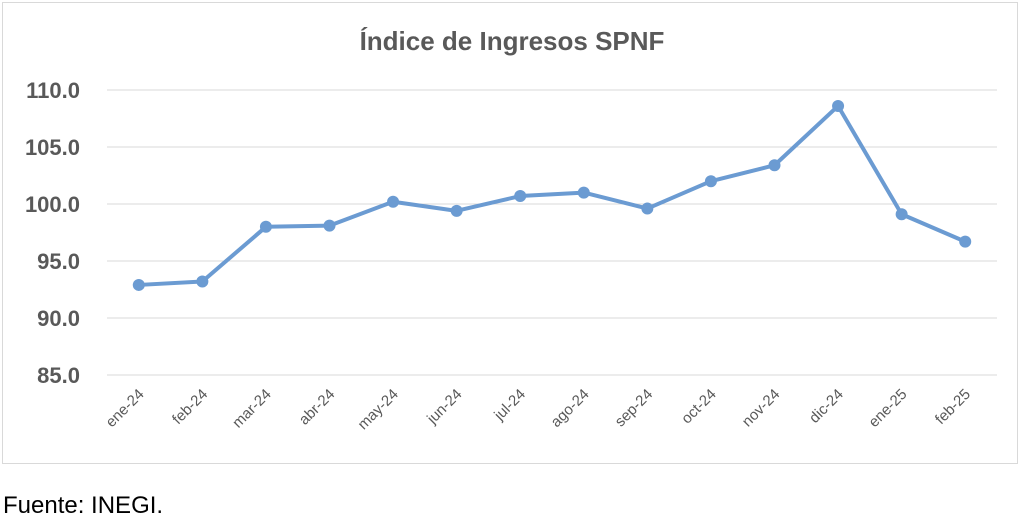 Image resolution: width=1024 pixels, height=529 pixels. What do you see at coordinates (570, 408) in the screenshot?
I see `x-tick-label: ago-24` at bounding box center [570, 408].